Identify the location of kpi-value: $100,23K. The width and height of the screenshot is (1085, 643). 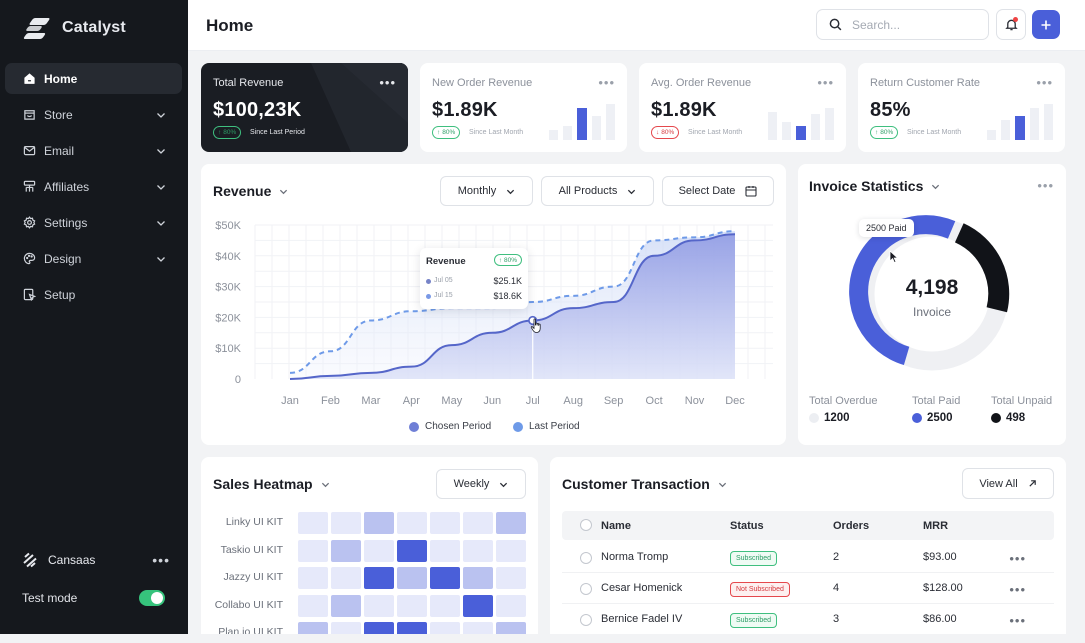
(257, 110).